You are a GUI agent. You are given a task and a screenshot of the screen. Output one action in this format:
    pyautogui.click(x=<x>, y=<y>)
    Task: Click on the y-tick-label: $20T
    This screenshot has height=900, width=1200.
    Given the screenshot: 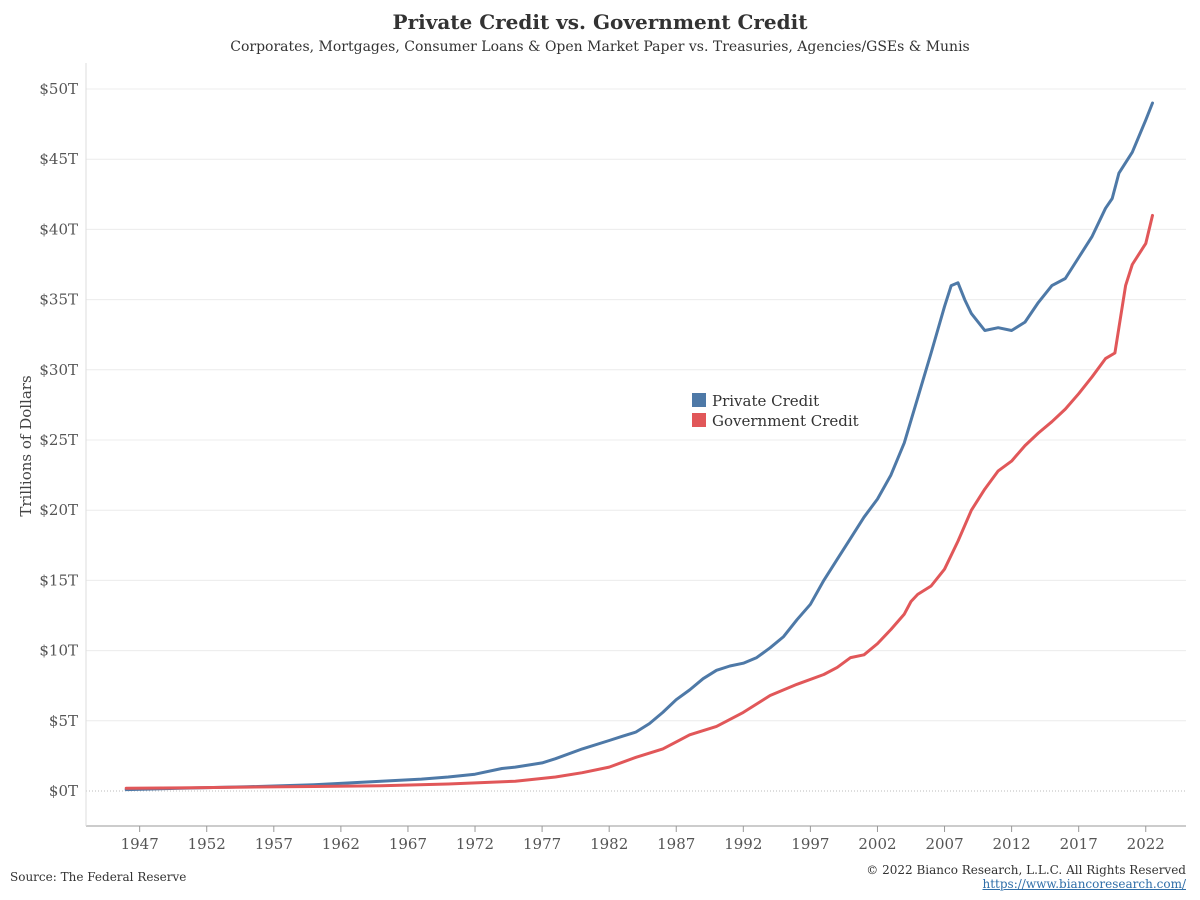 What is the action you would take?
    pyautogui.click(x=58, y=510)
    